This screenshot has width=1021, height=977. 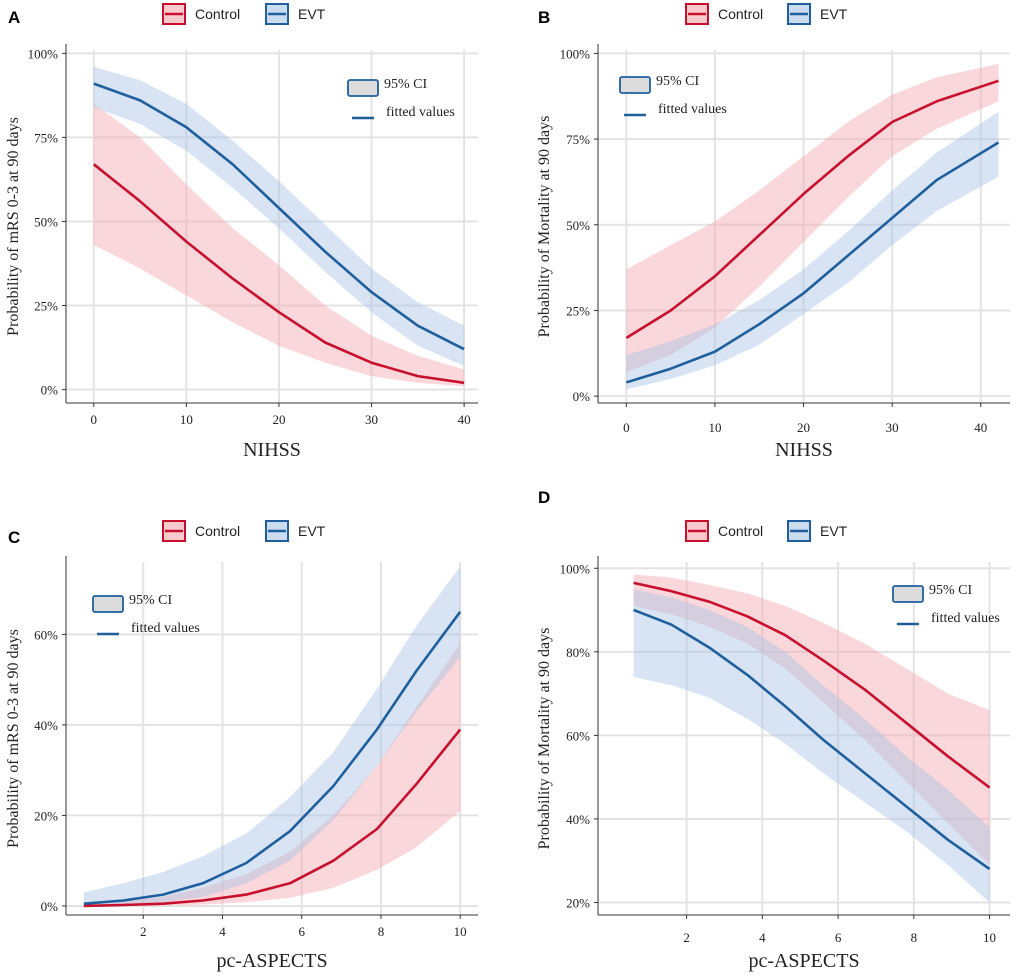 What do you see at coordinates (14, 17) in the screenshot?
I see `panel-letter-a: A` at bounding box center [14, 17].